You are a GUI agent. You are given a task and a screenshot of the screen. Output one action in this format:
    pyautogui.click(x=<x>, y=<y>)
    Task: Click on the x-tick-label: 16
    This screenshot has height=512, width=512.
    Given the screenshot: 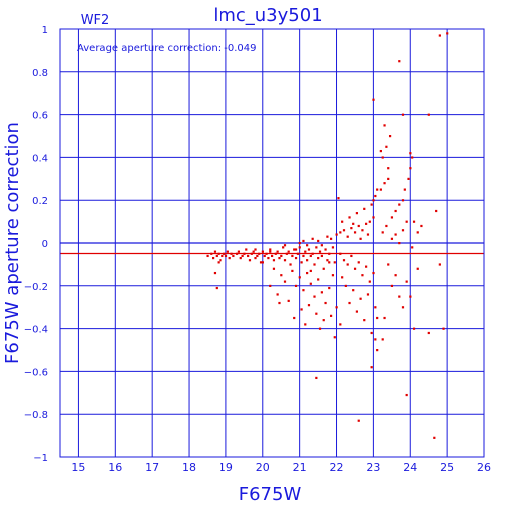 What is the action you would take?
    pyautogui.click(x=115, y=467)
    